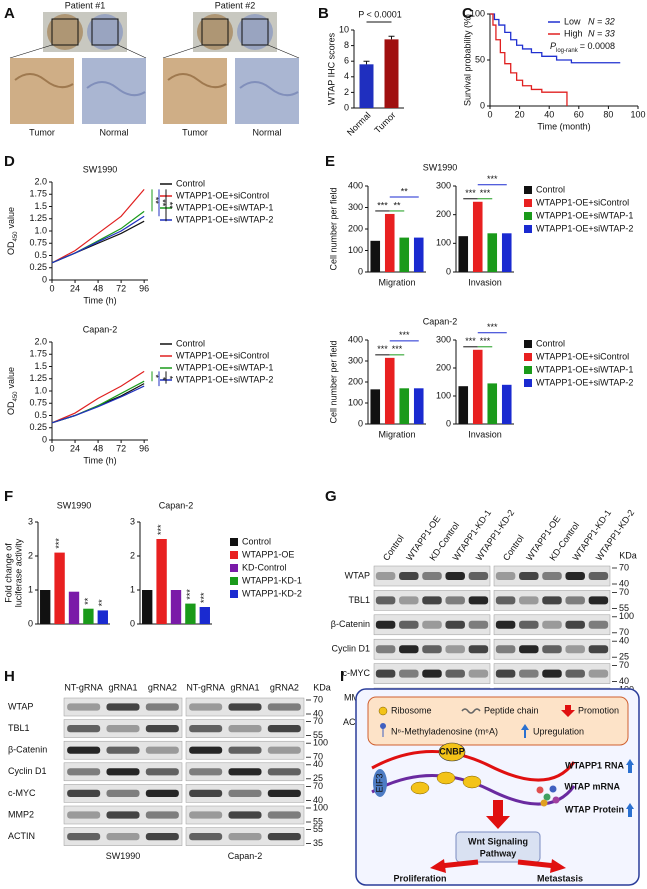  I want to click on y-tick-label: 0.25, so click(38, 427).